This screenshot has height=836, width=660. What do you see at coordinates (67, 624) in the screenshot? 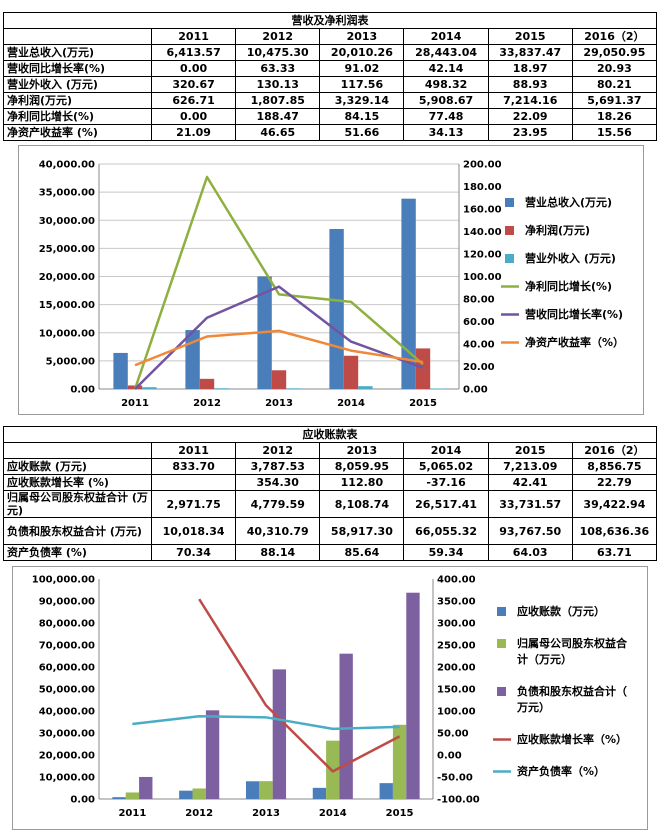
I see `y-tick-label: 80,000.00` at bounding box center [67, 624].